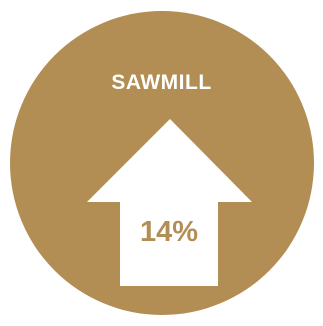 This screenshot has width=323, height=326. Describe the element at coordinates (161, 82) in the screenshot. I see `category-label: SAWMILL` at that location.